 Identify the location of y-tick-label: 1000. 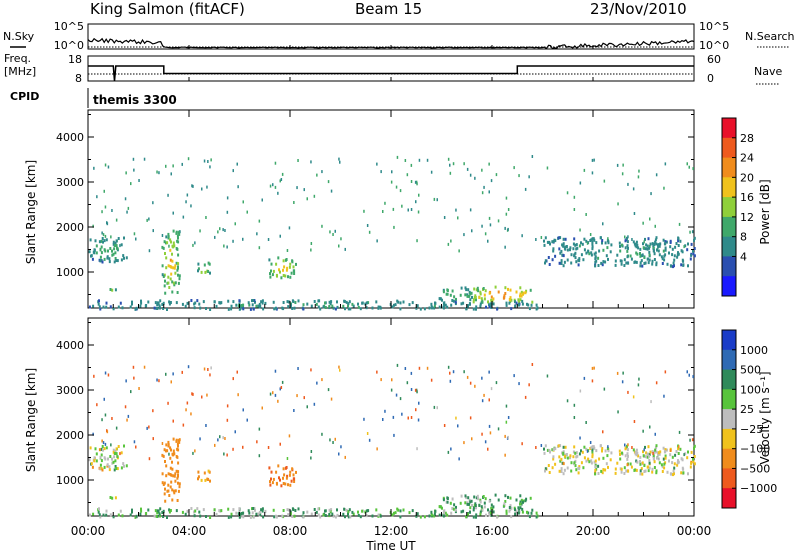
(70, 480).